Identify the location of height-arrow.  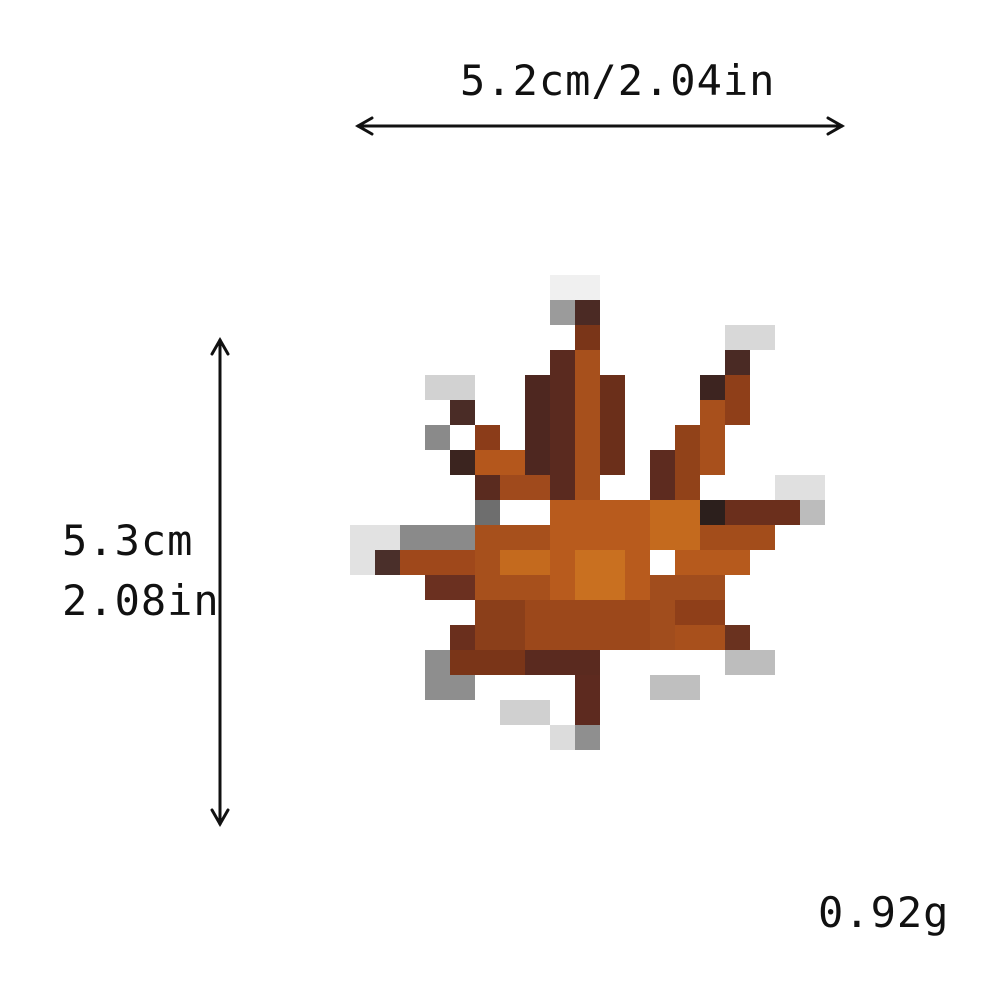
(220, 582).